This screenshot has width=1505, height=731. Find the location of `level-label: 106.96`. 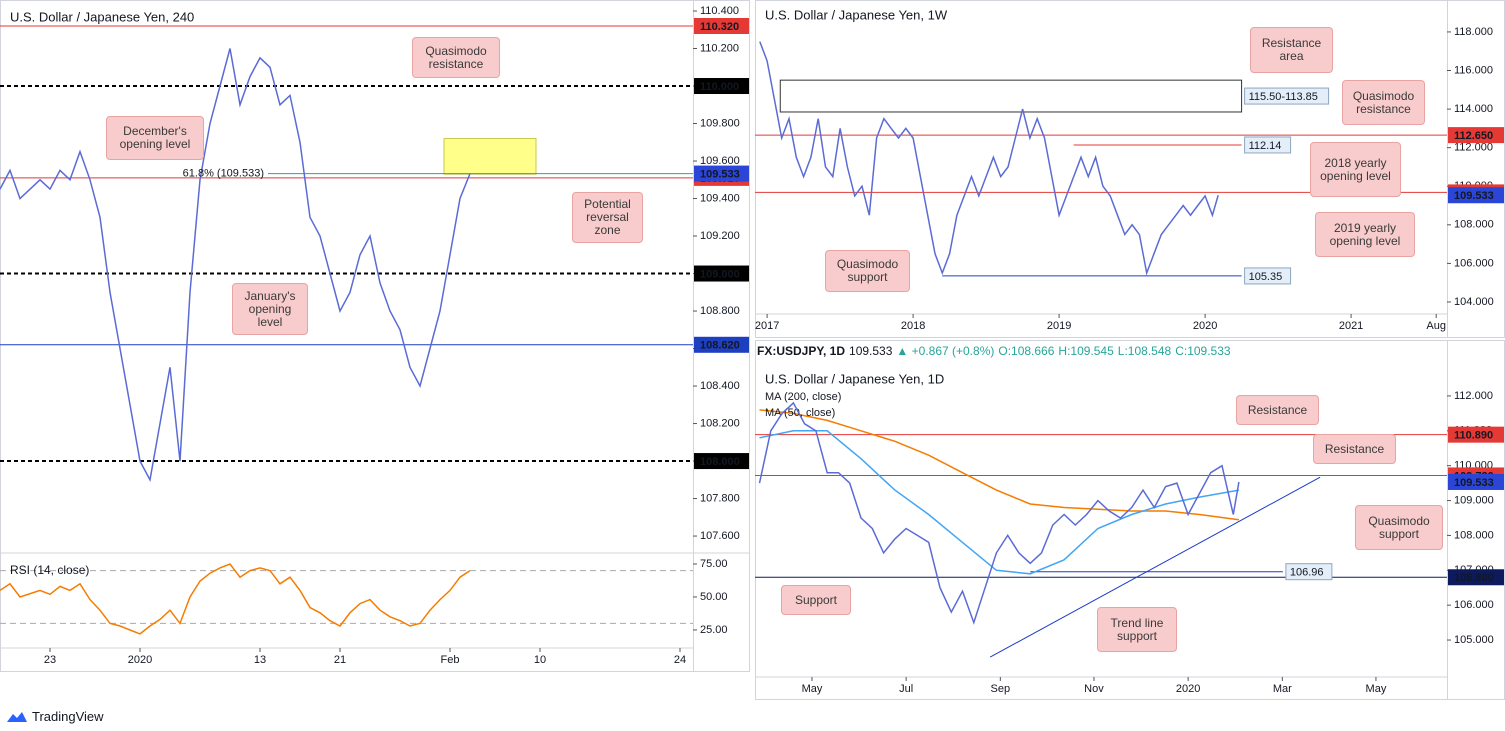

level-label: 106.96 is located at coordinates (1307, 573).